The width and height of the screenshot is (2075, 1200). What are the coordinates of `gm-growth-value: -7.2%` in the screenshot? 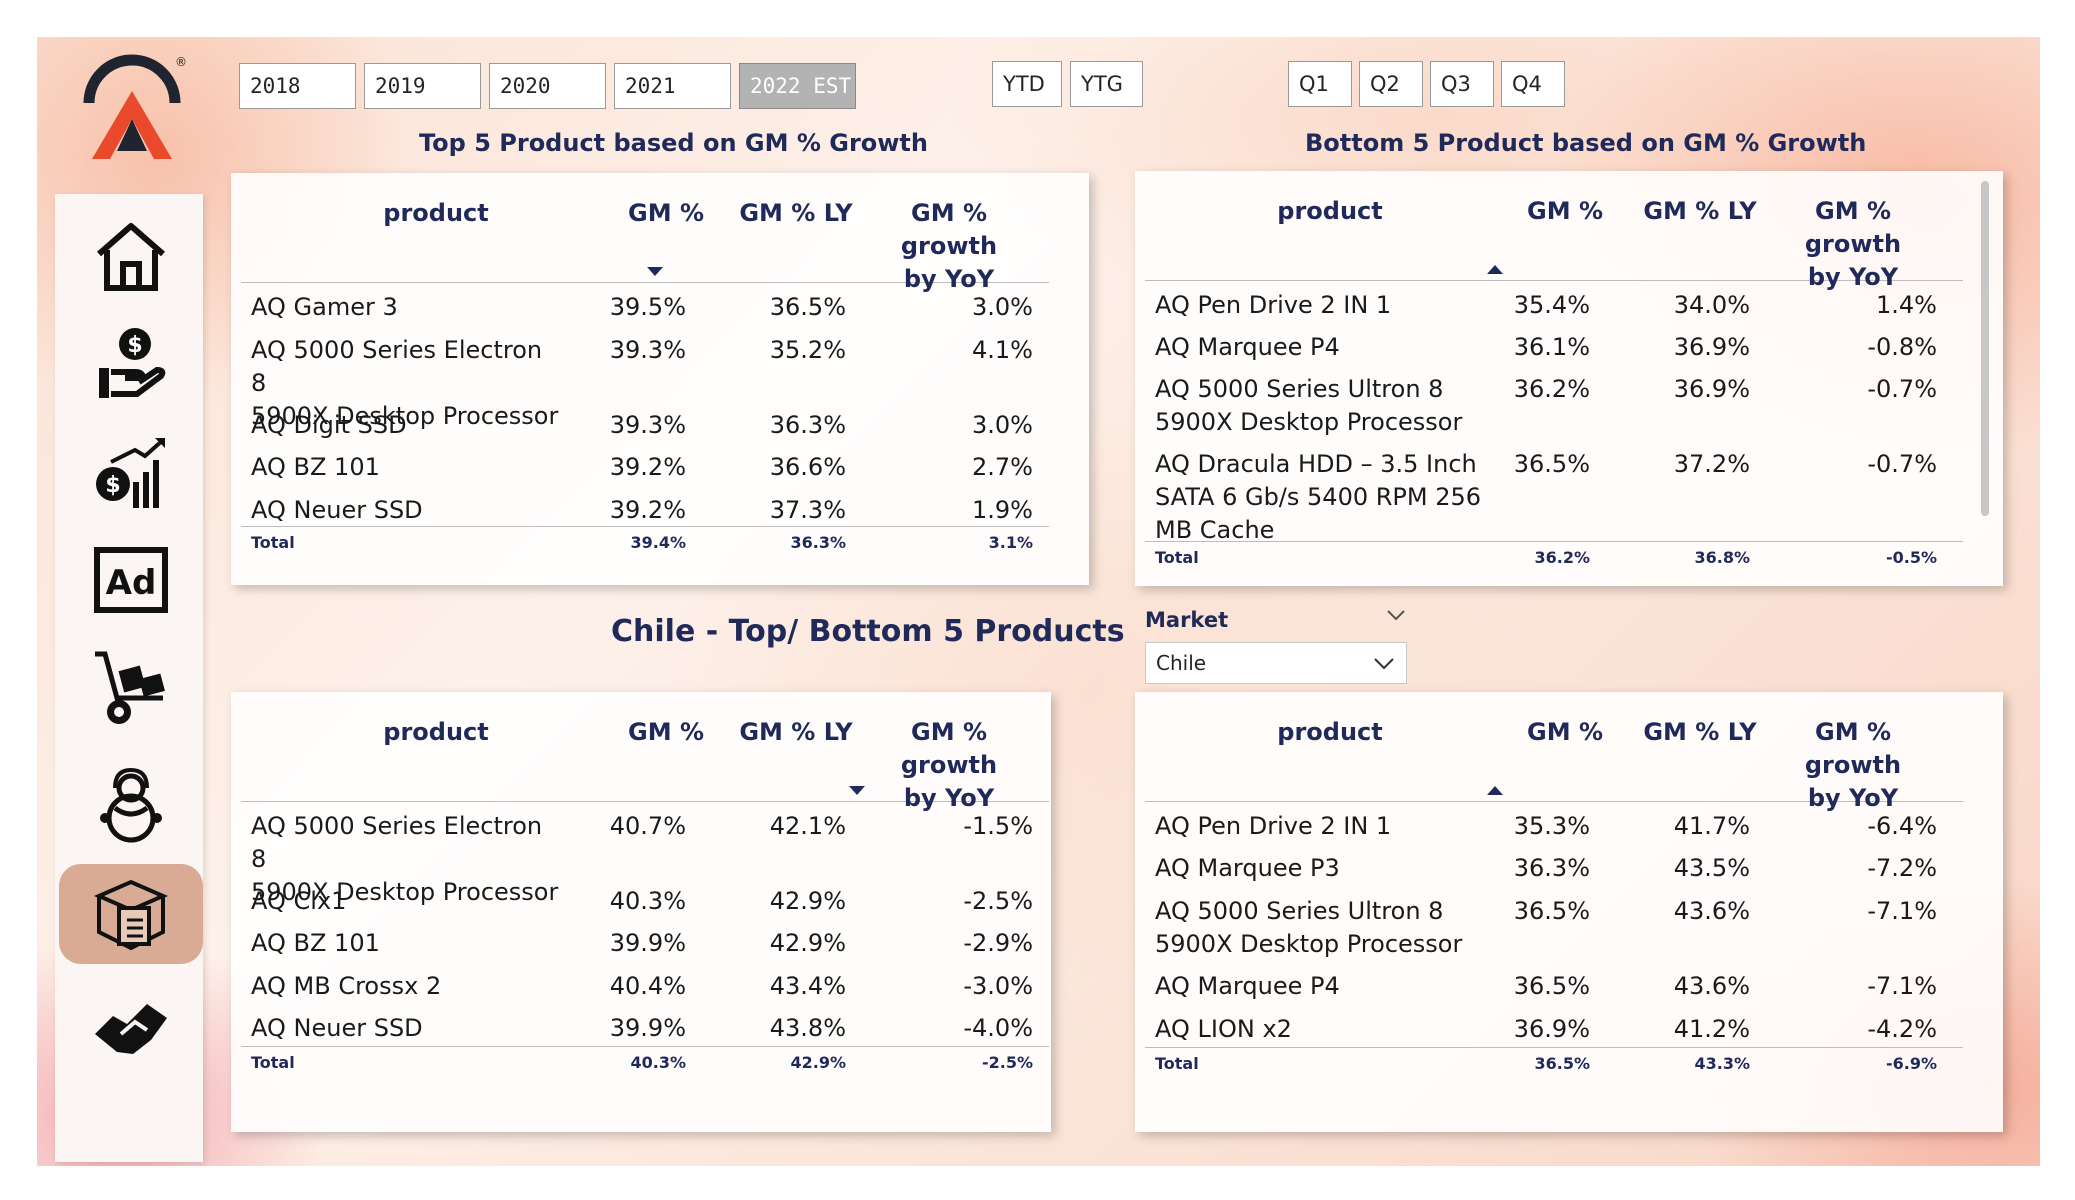 It's located at (1902, 868).